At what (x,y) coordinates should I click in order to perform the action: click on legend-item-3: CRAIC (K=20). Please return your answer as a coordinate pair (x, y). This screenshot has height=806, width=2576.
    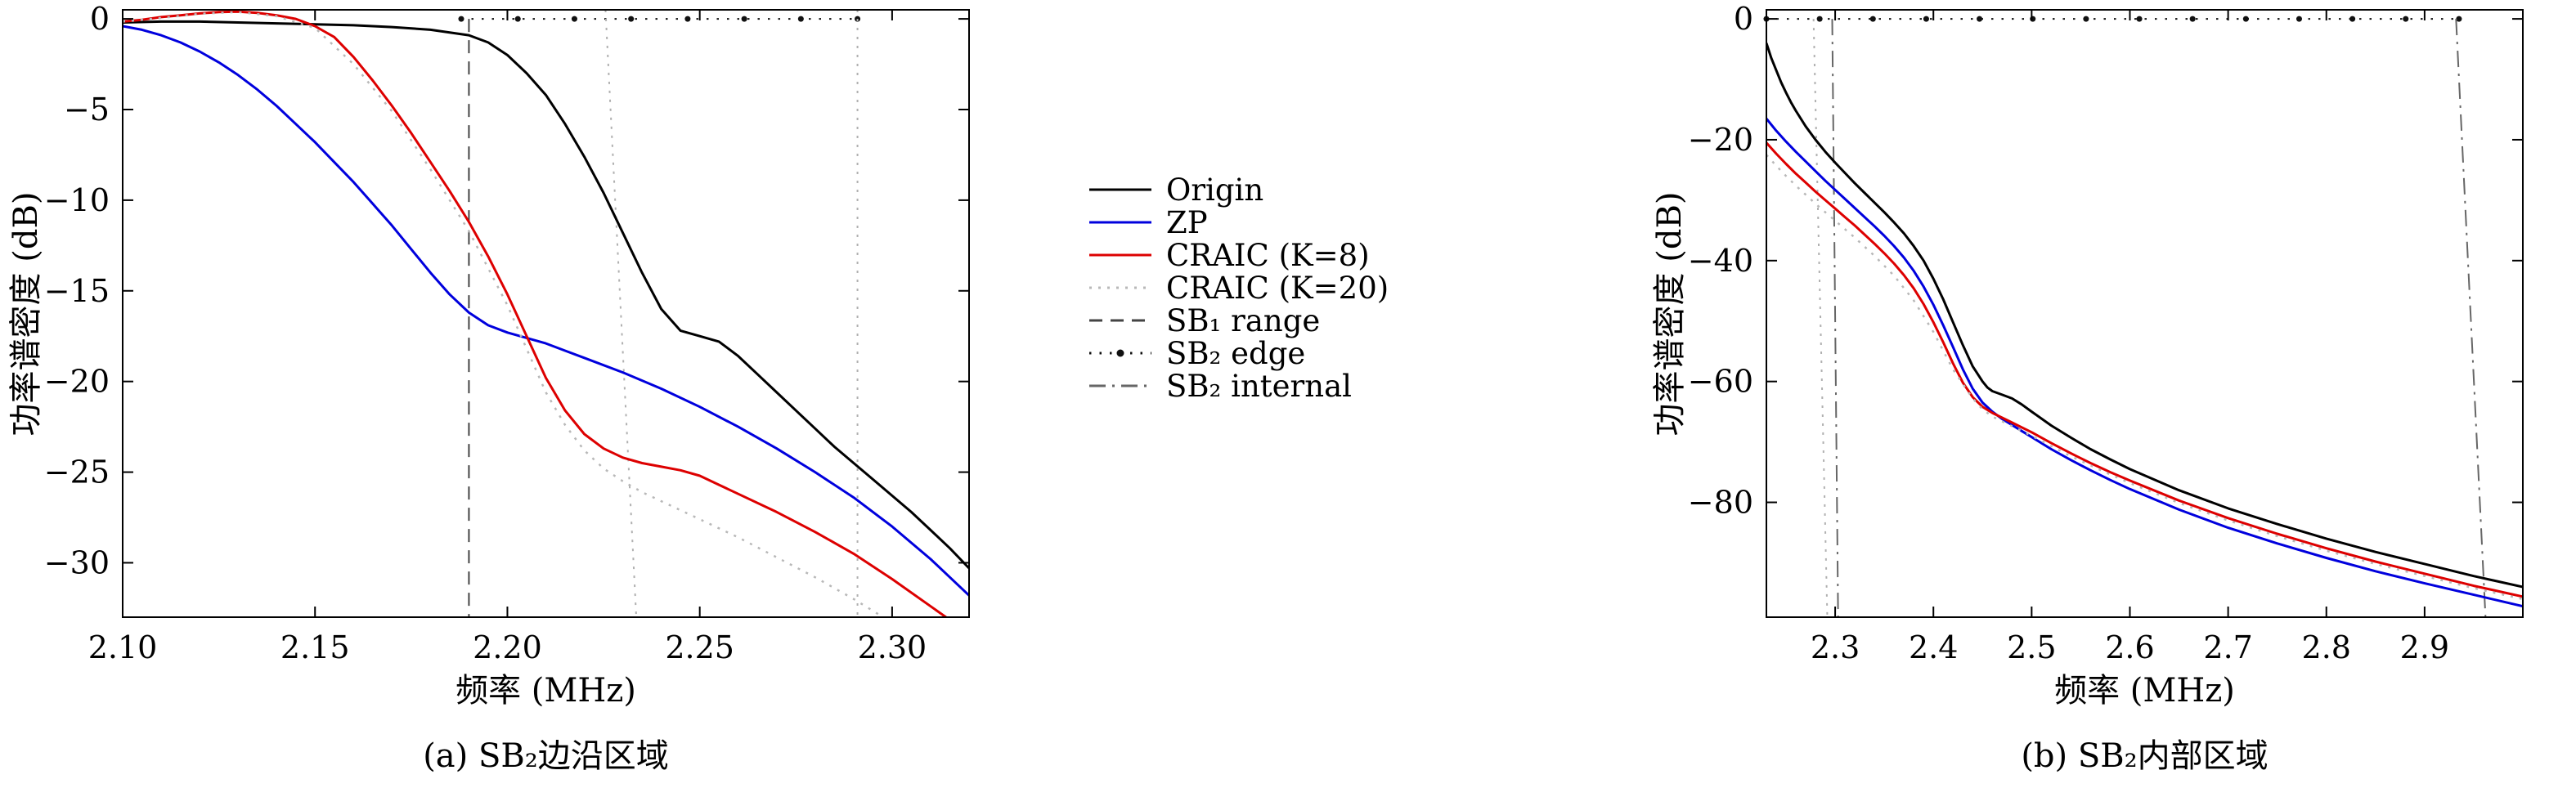
    Looking at the image, I should click on (1349, 288).